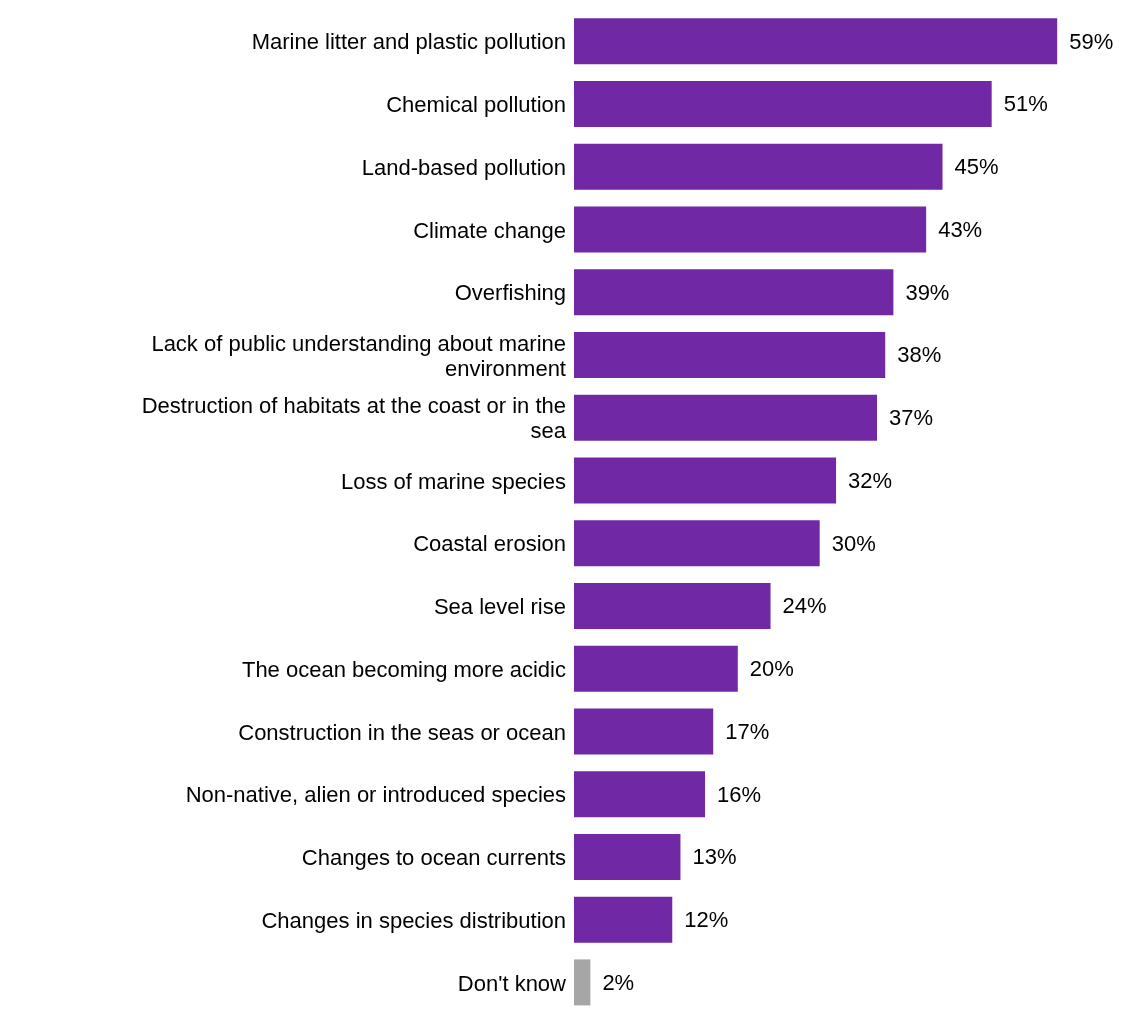  Describe the element at coordinates (512, 983) in the screenshot. I see `y-tick-label: Don't know` at that location.